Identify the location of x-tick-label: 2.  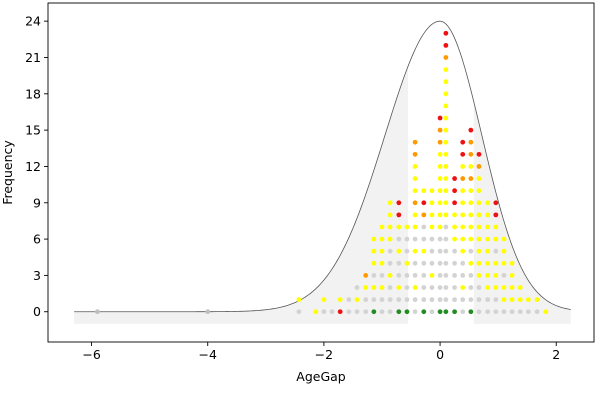
(556, 354).